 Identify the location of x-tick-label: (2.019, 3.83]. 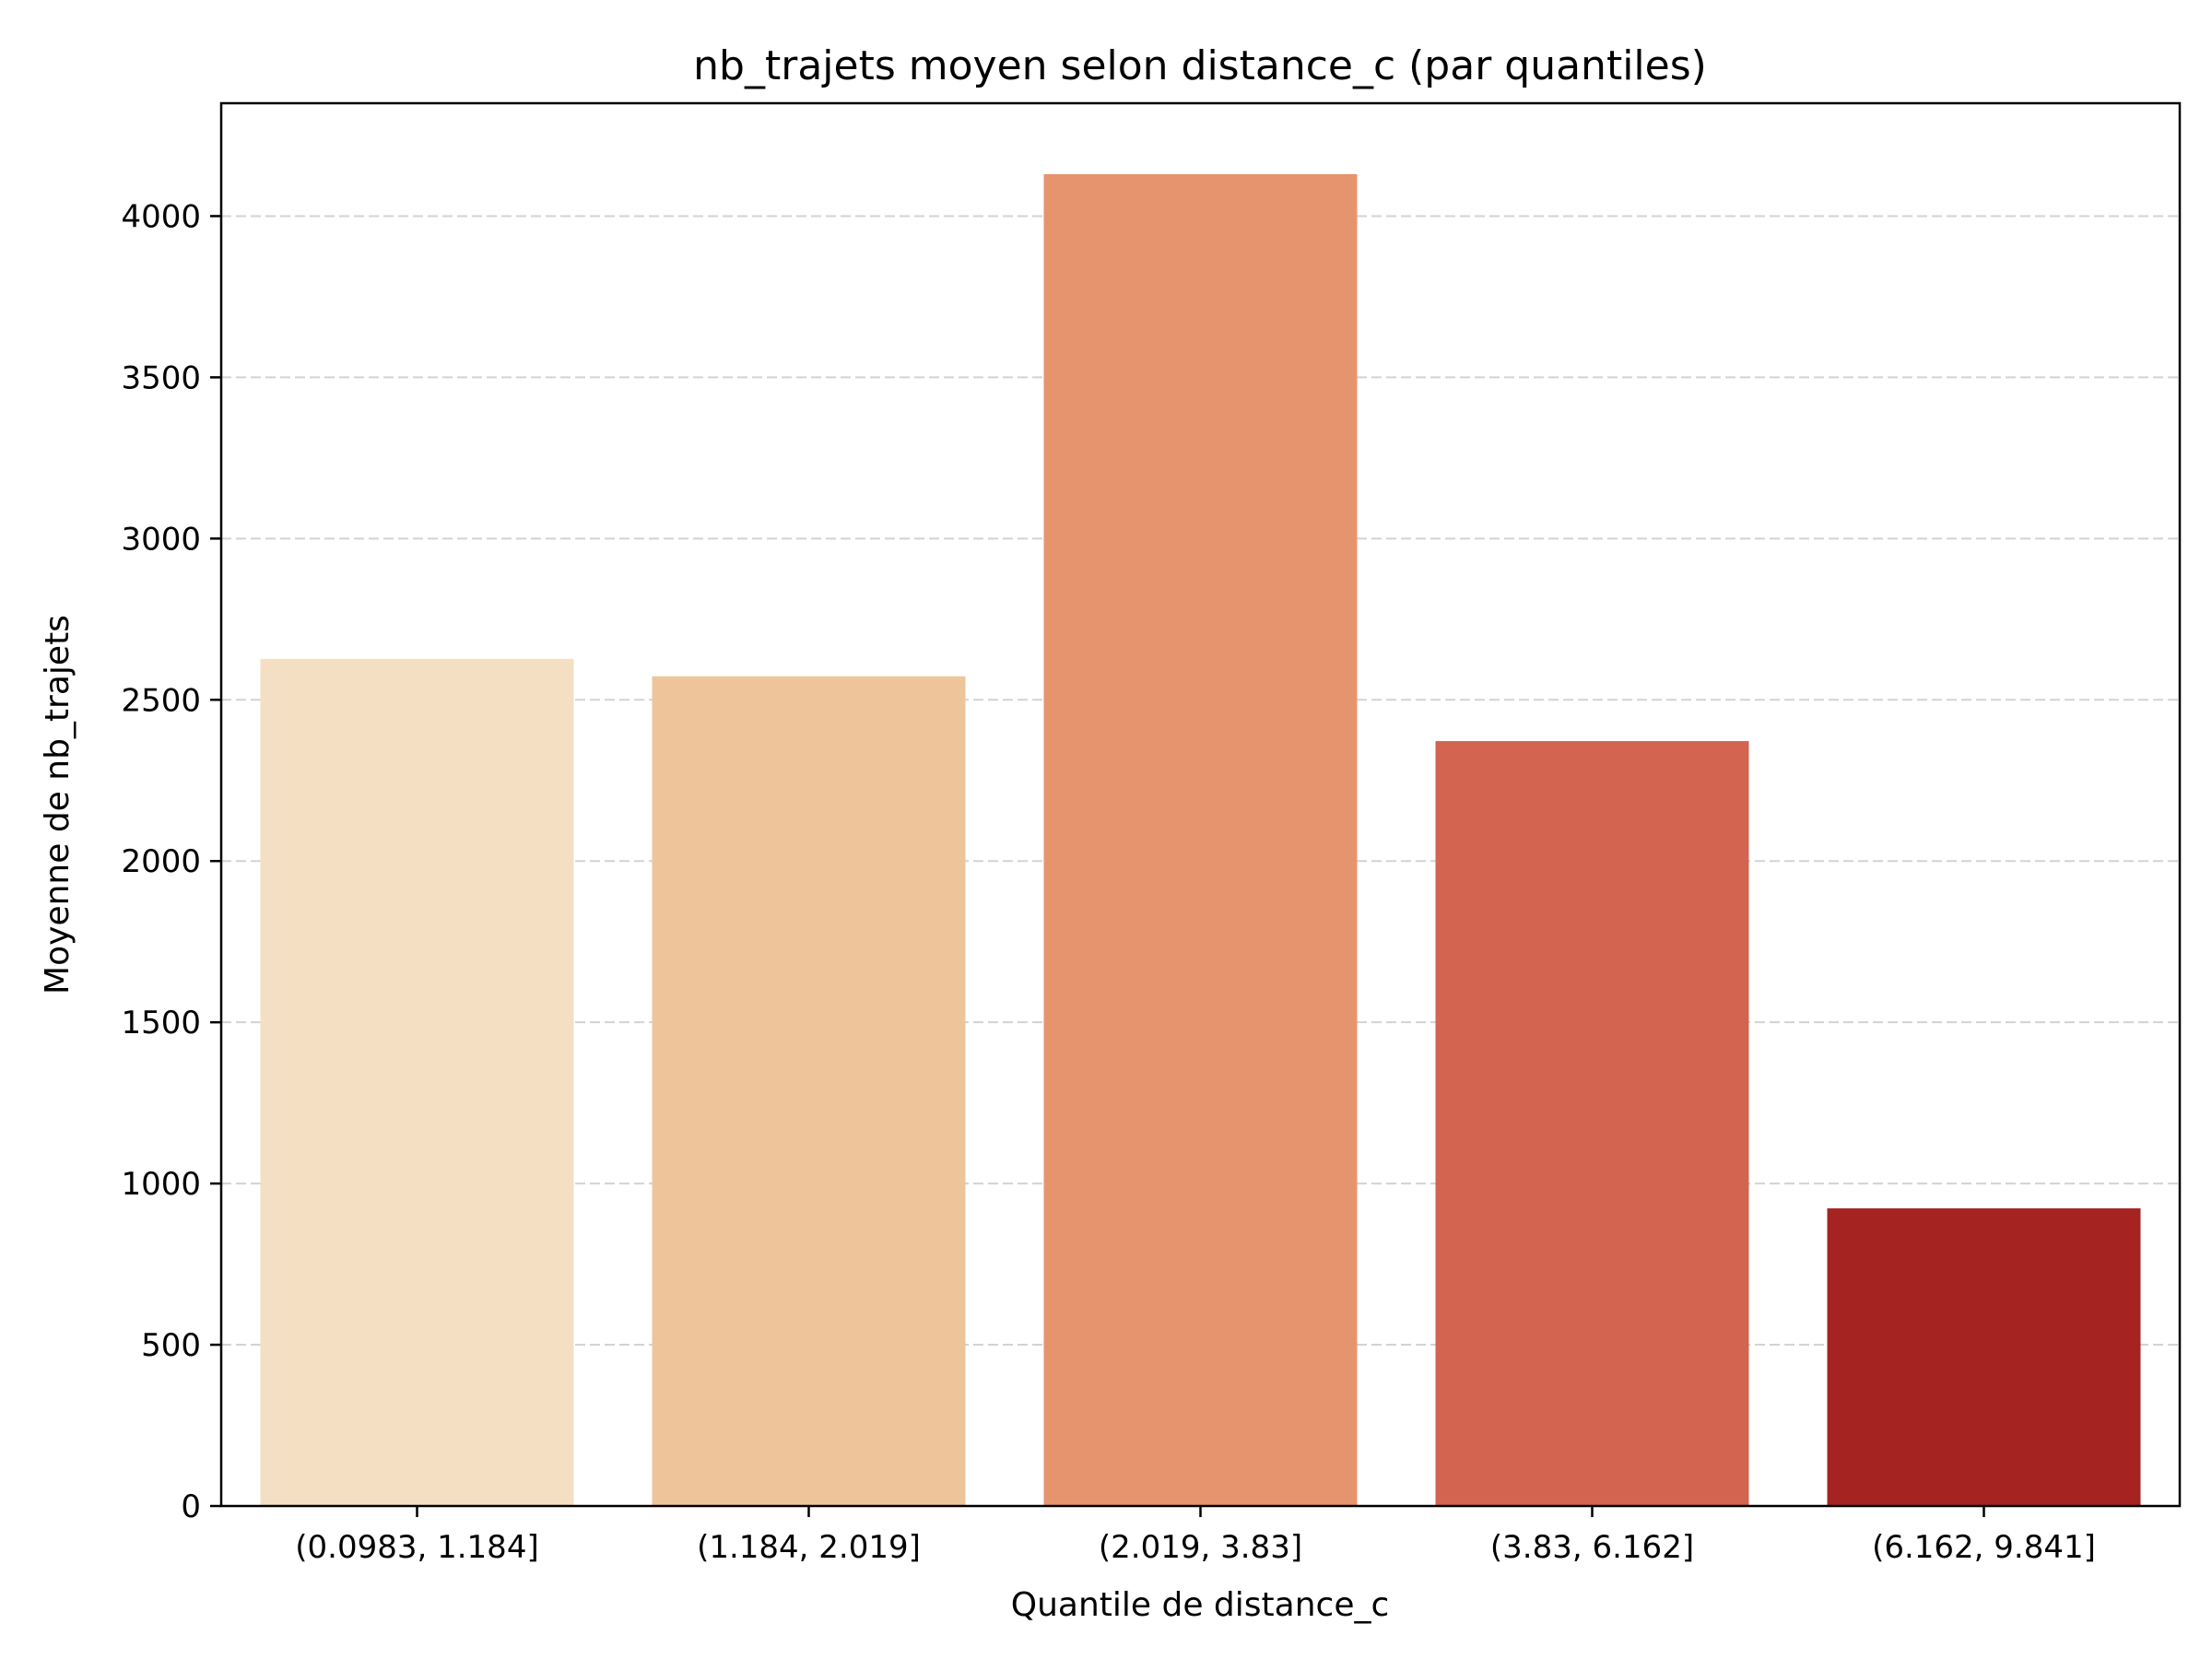
(1200, 1547).